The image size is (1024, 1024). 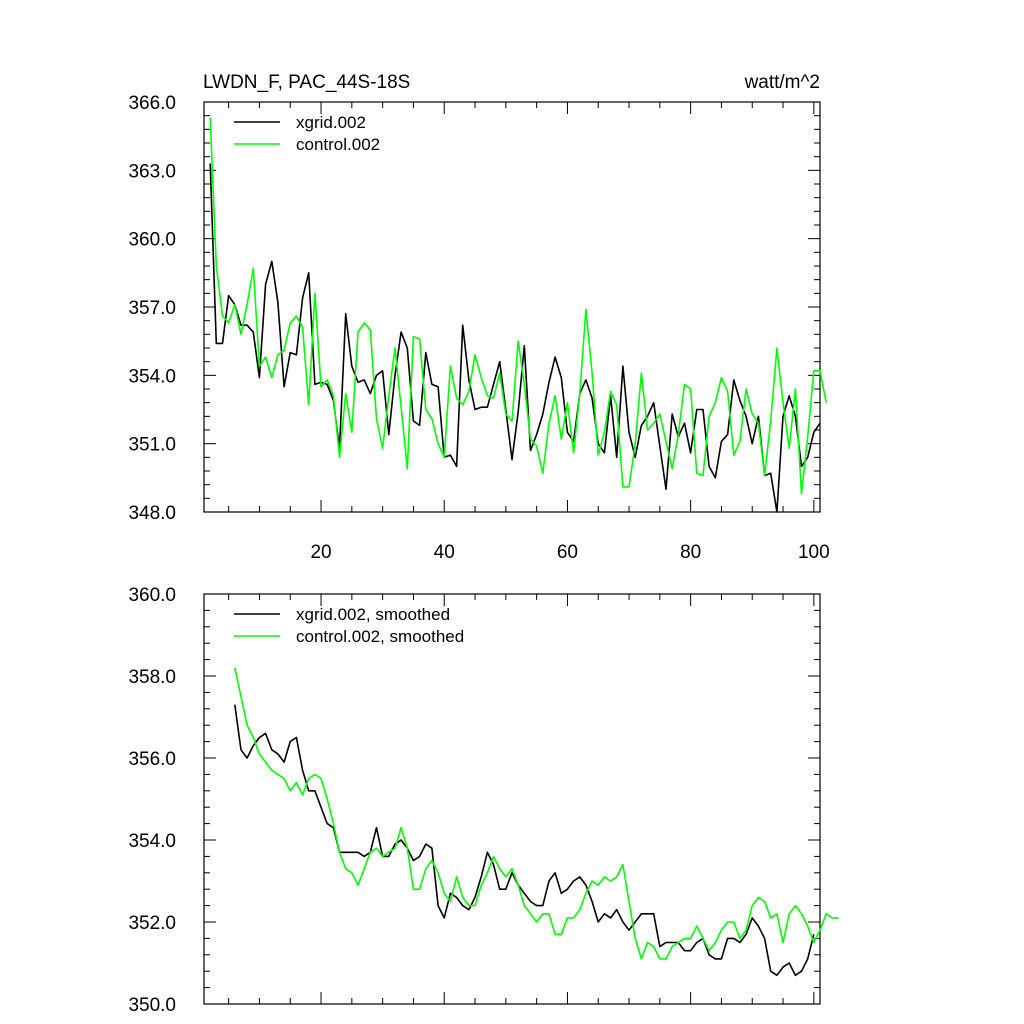 What do you see at coordinates (152, 1005) in the screenshot?
I see `y-tick-label: 350.0` at bounding box center [152, 1005].